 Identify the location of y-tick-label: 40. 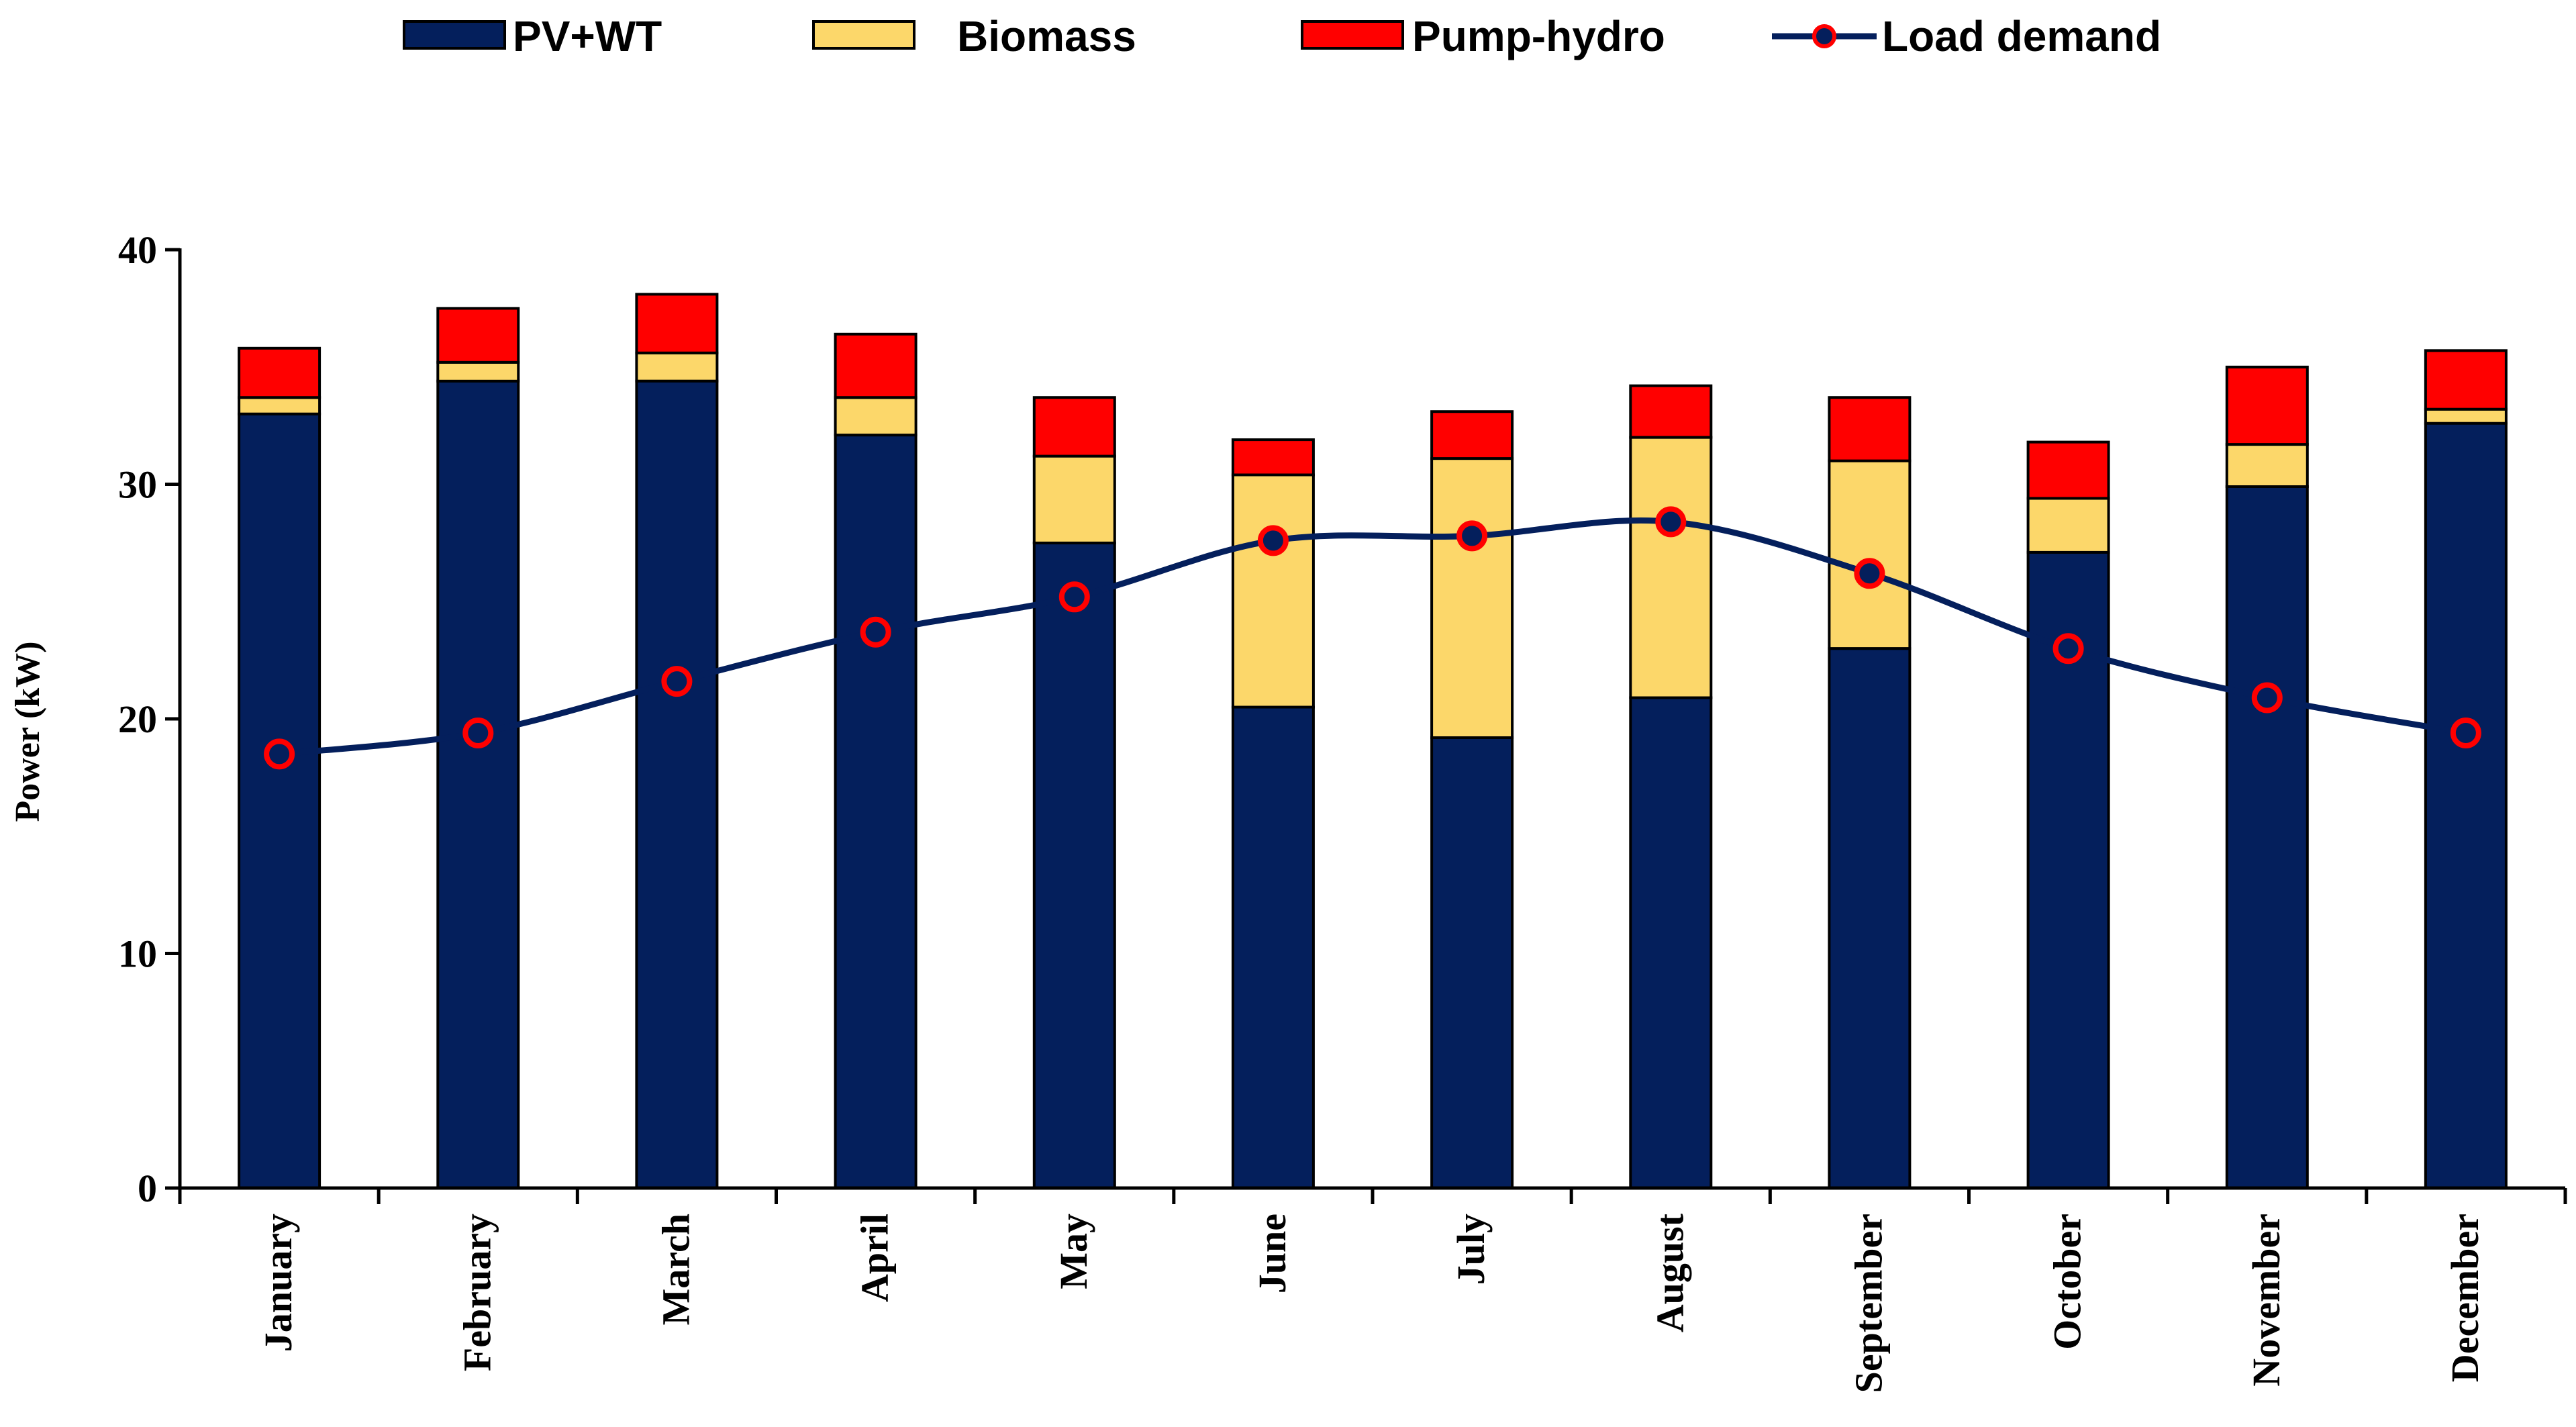
(137, 250).